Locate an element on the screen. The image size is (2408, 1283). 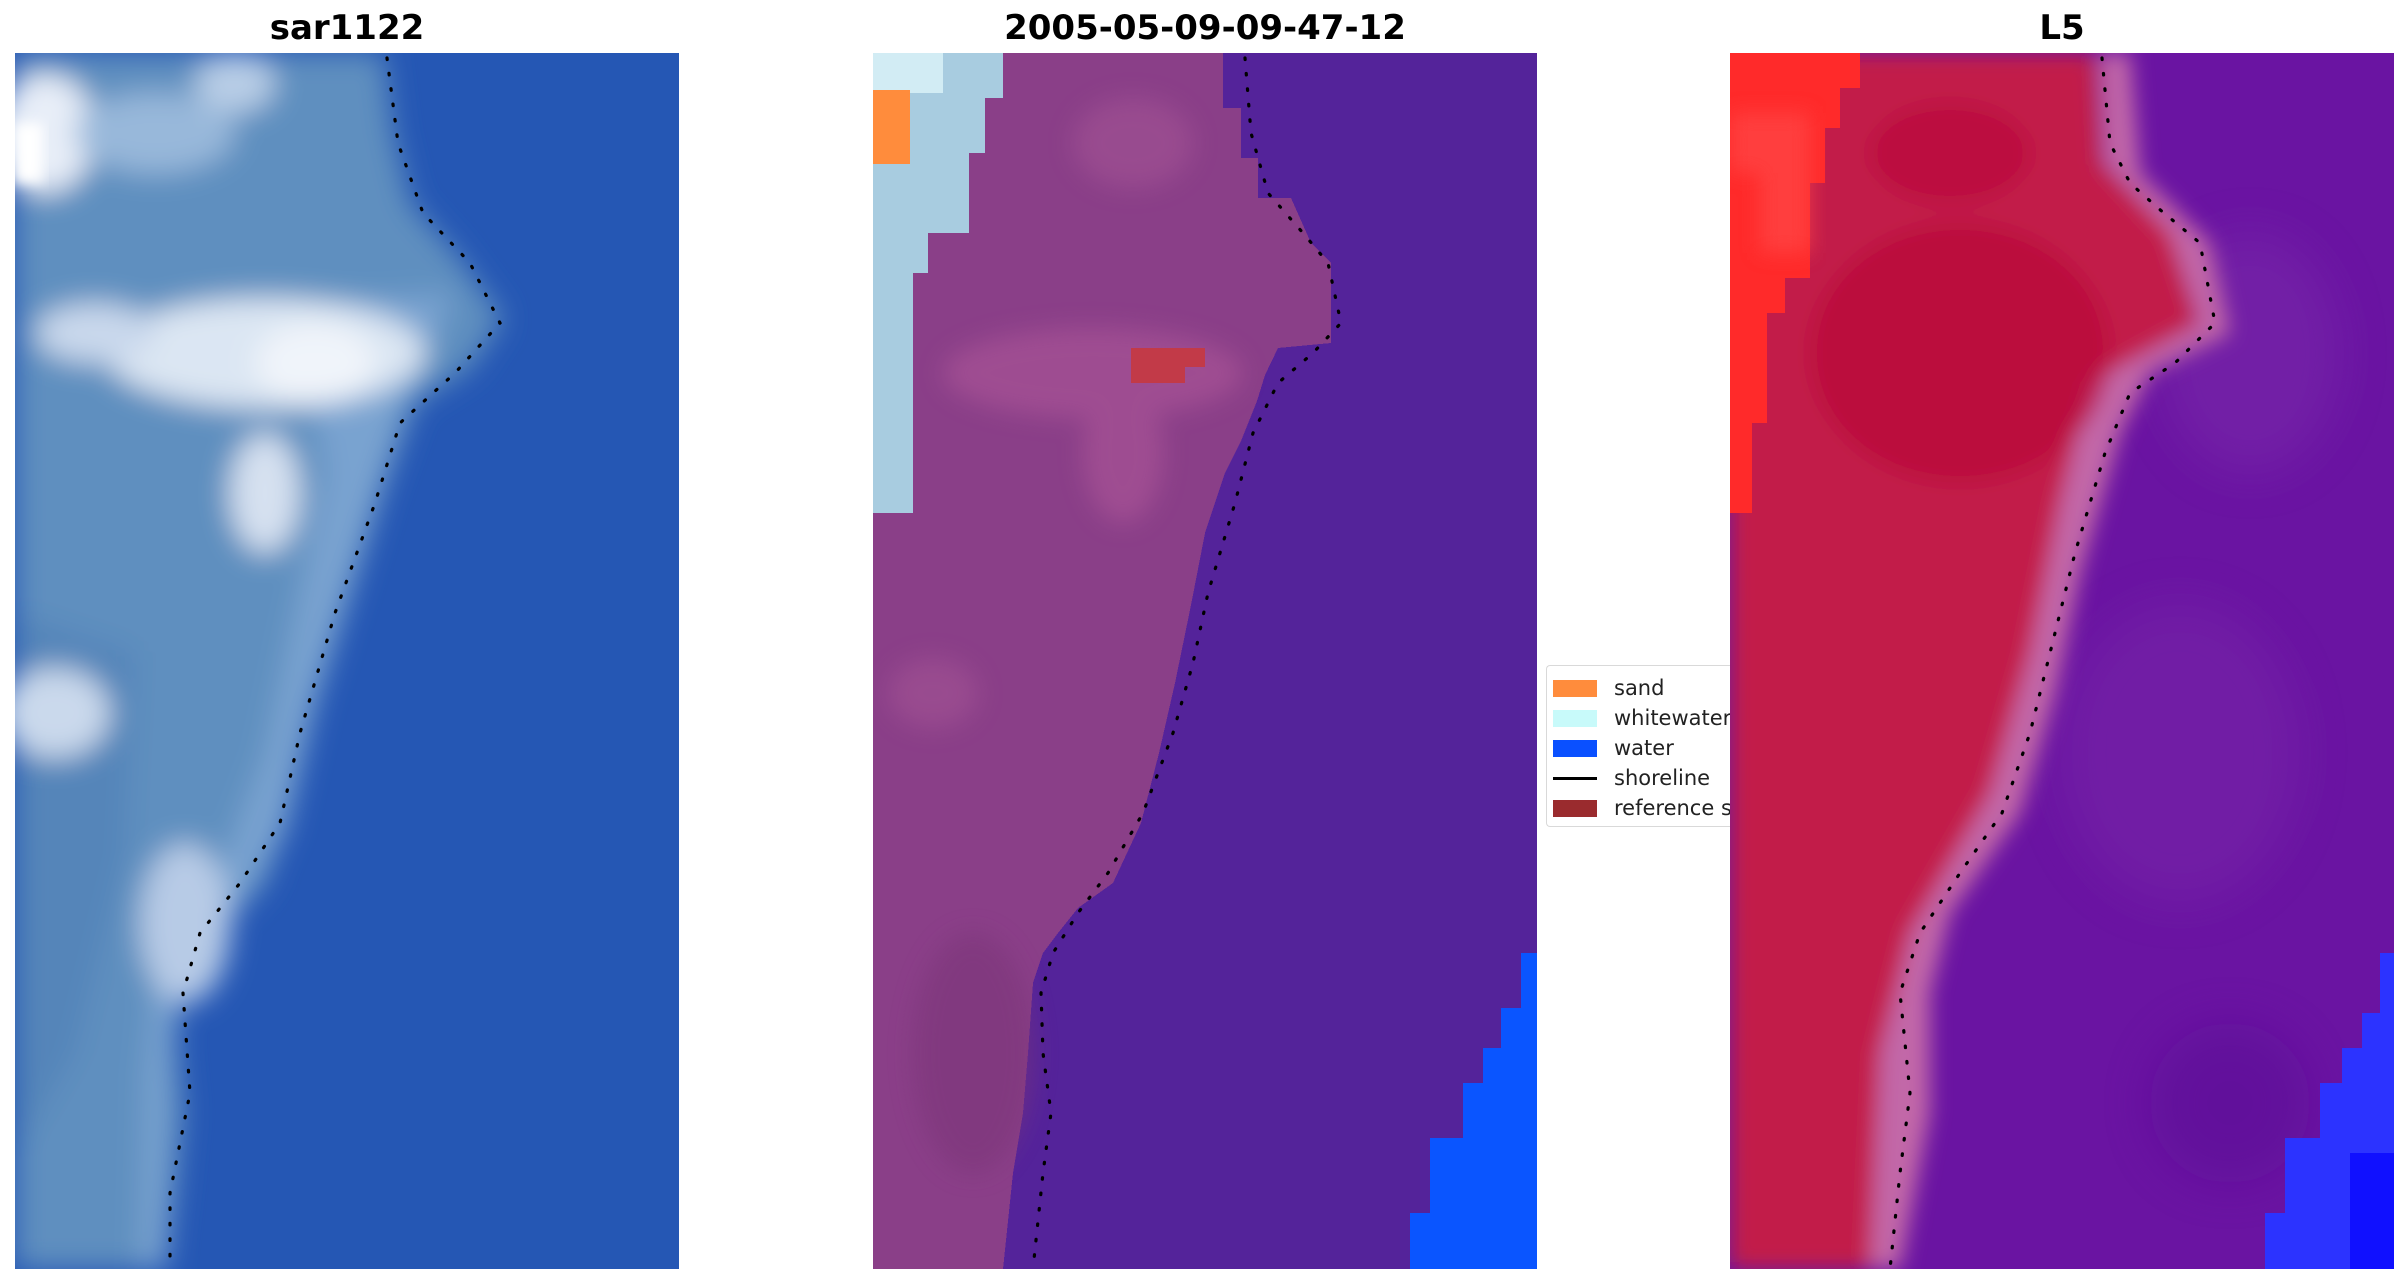
whitewater-class is located at coordinates (938, 283).